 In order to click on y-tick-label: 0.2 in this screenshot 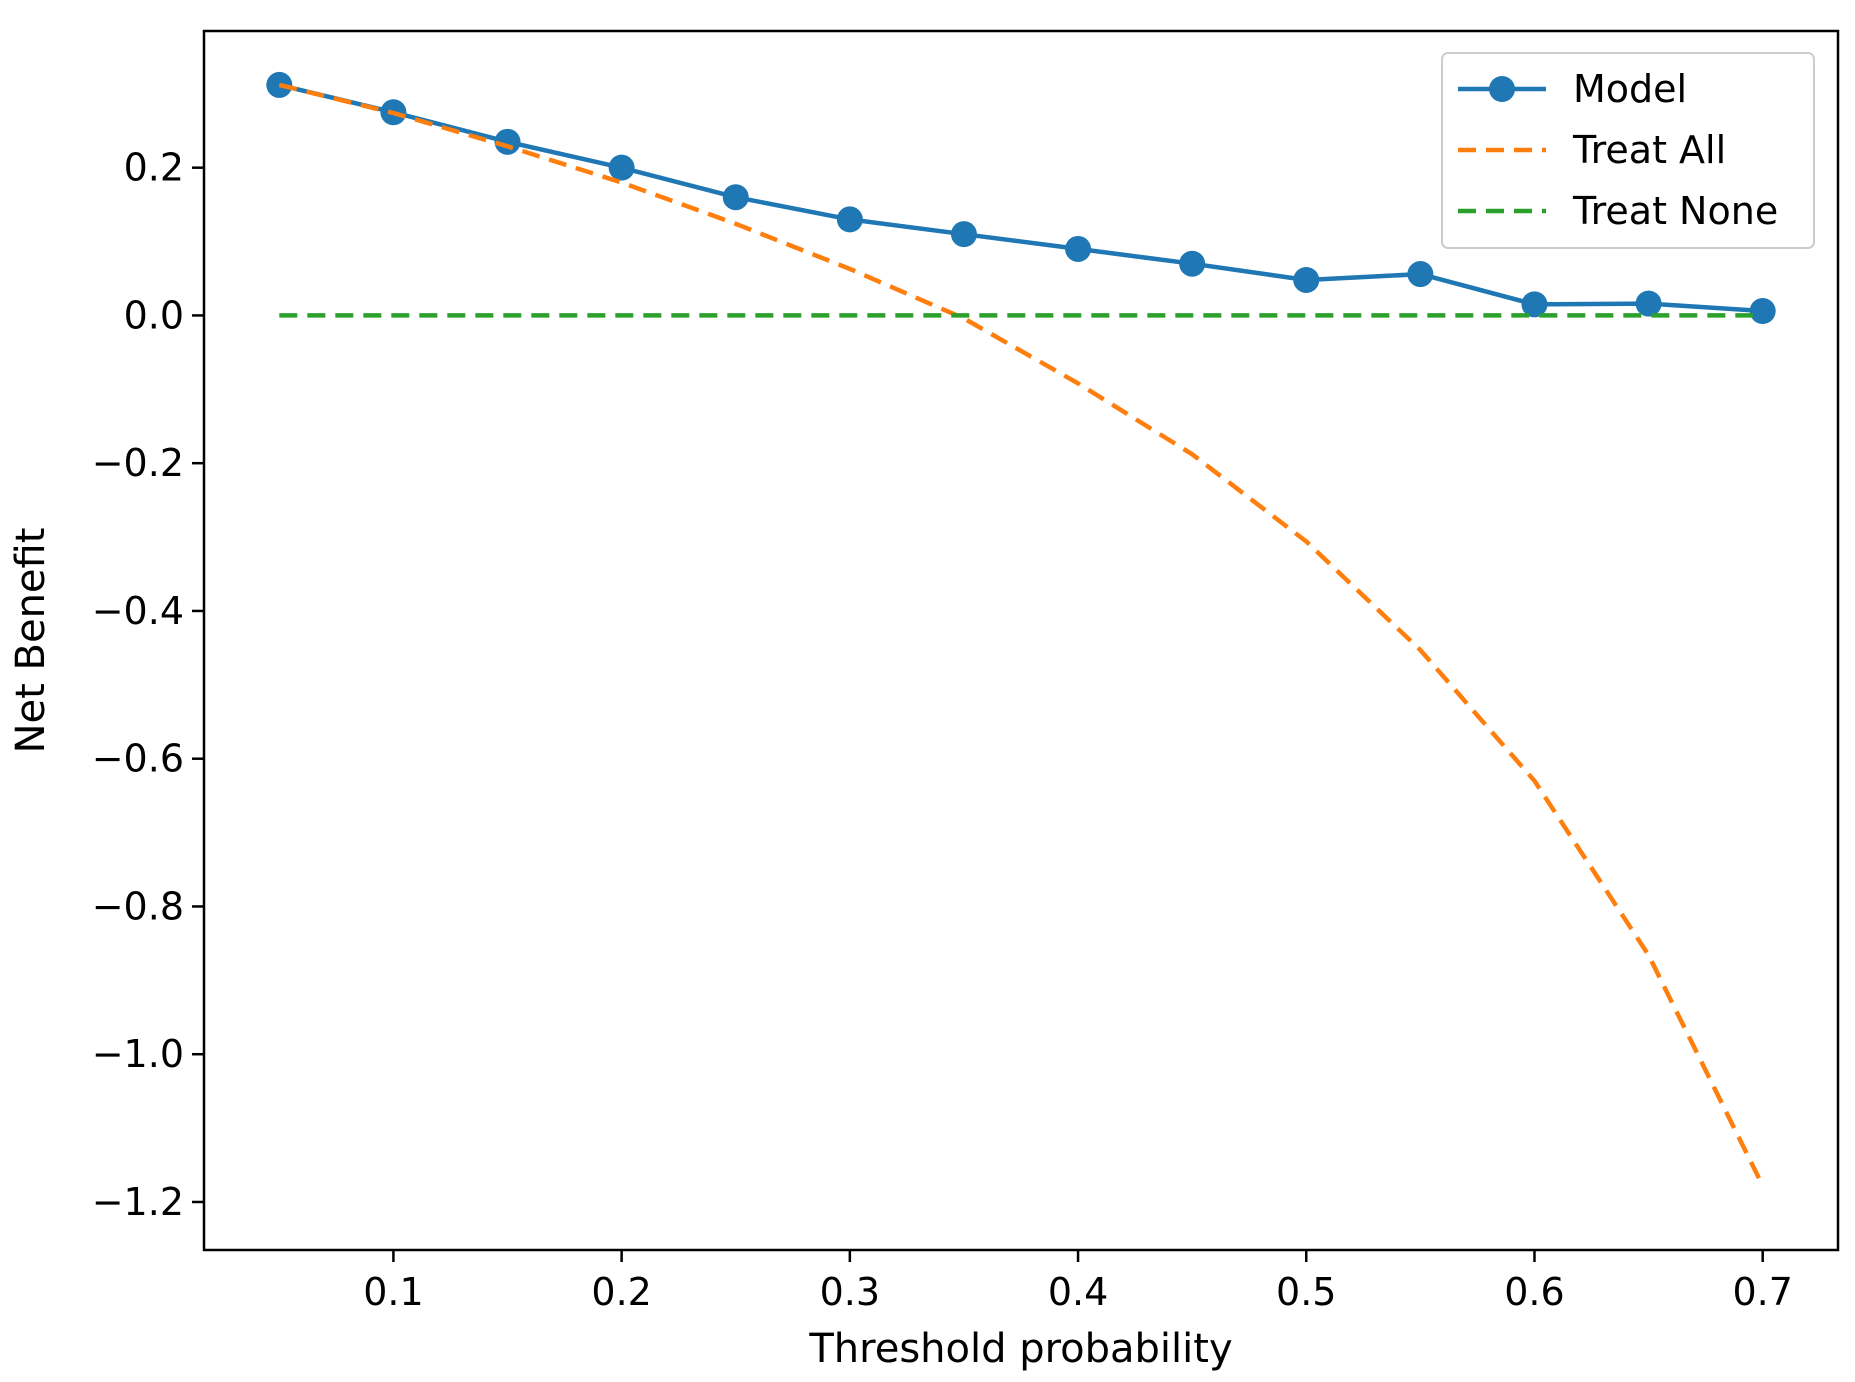, I will do `click(154, 168)`.